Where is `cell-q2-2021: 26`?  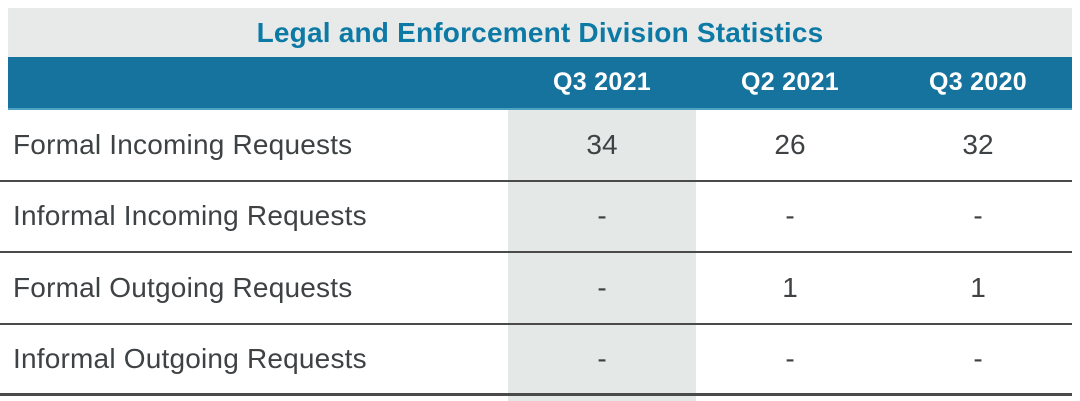
cell-q2-2021: 26 is located at coordinates (790, 144).